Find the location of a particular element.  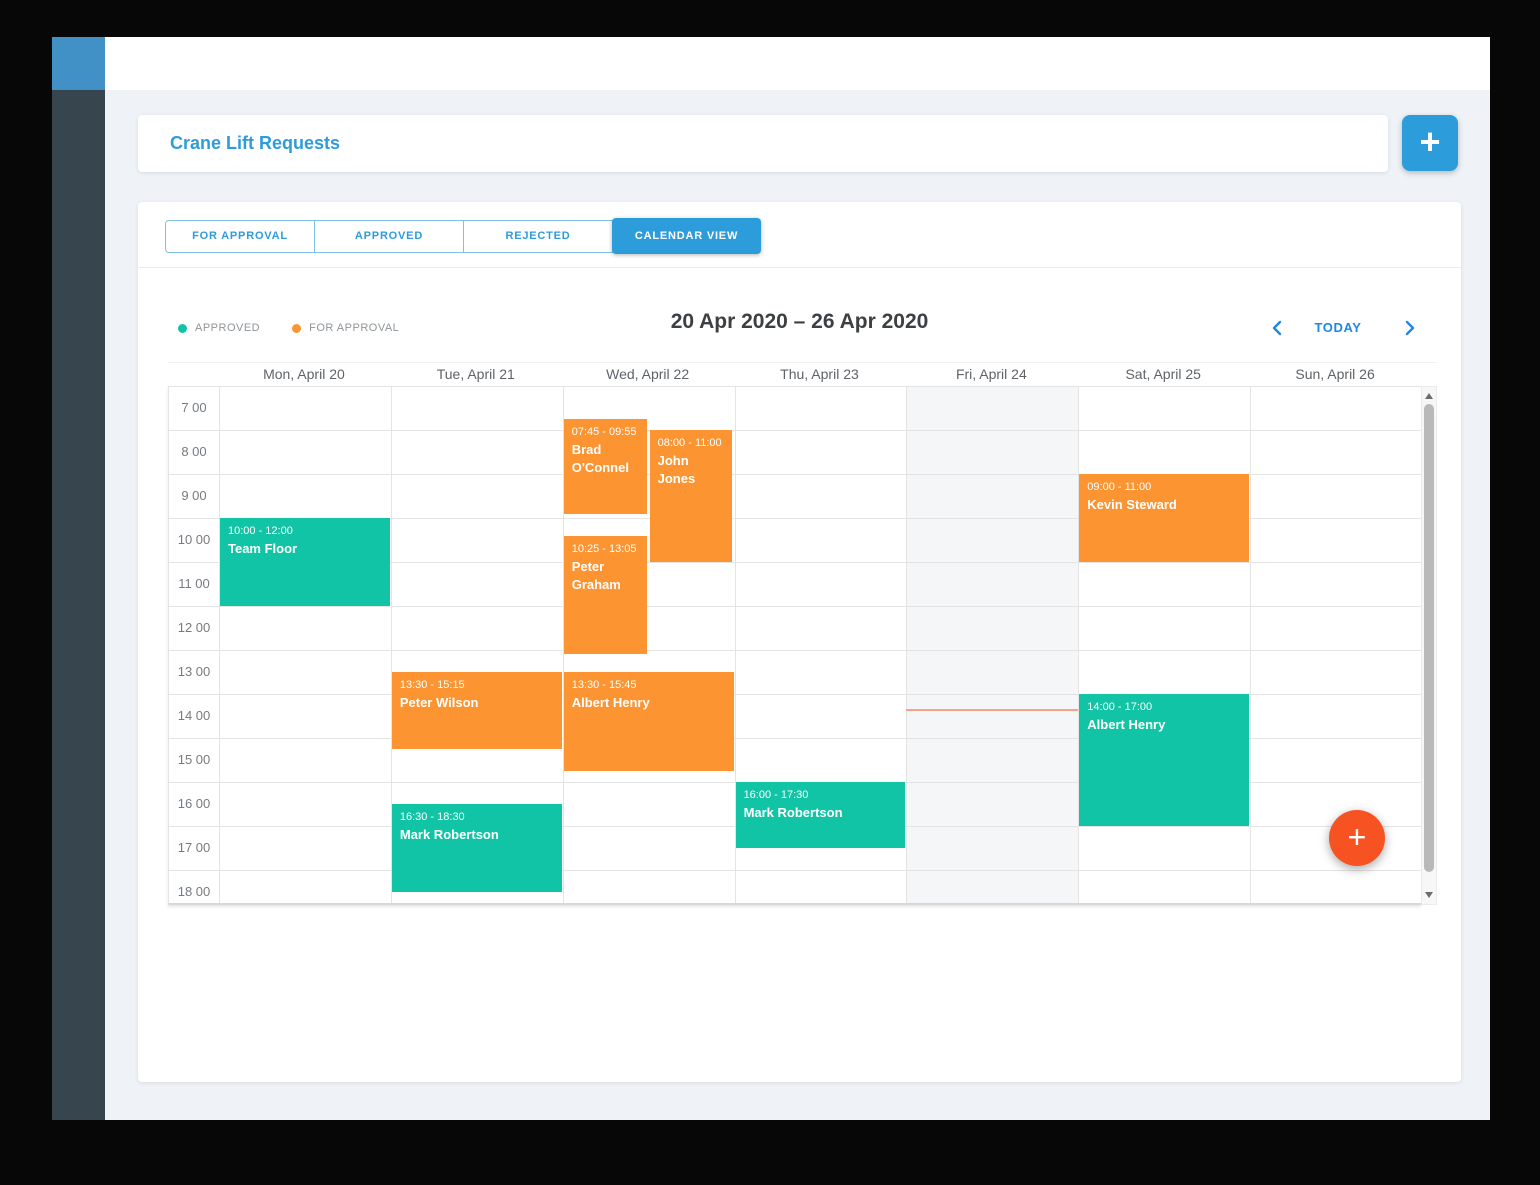

time-label: 11 00 is located at coordinates (194, 583).